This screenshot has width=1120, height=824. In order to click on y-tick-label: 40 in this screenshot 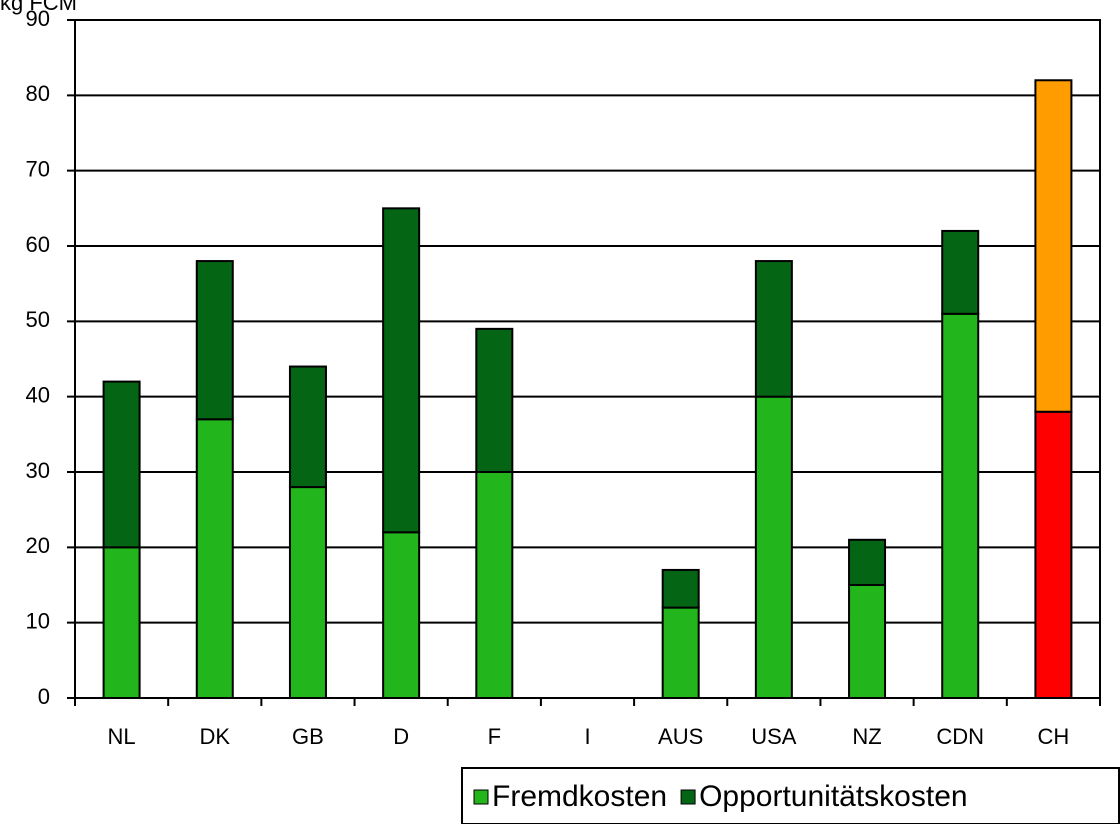, I will do `click(38, 394)`.